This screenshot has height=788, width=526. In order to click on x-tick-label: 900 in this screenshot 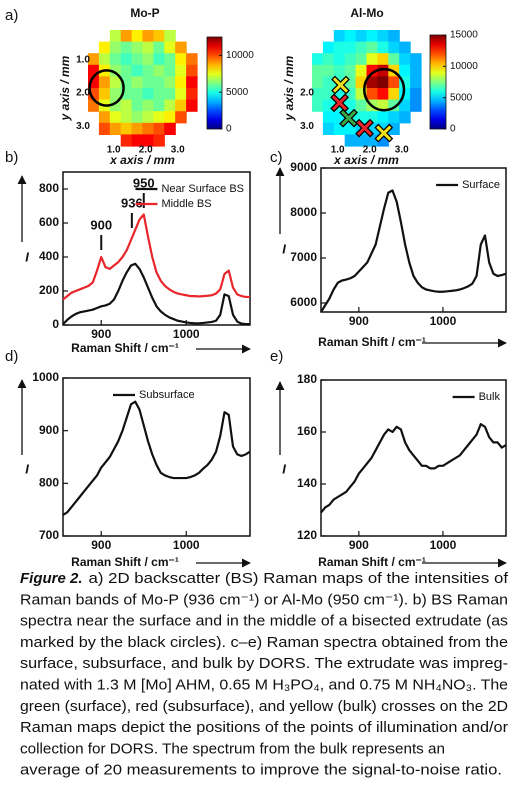, I will do `click(101, 334)`.